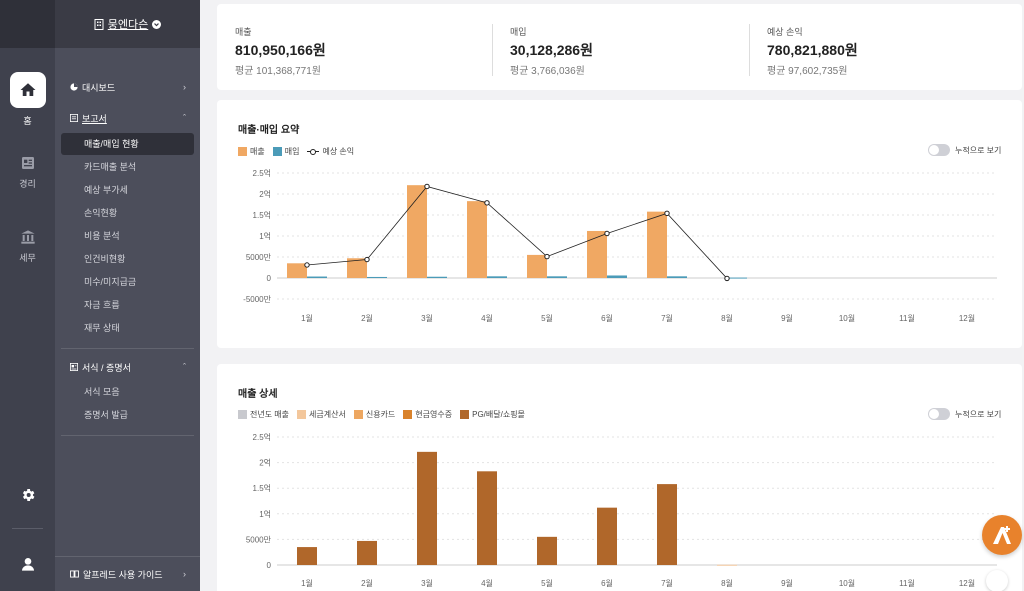 The width and height of the screenshot is (1024, 591). I want to click on nav-divider, so click(127, 348).